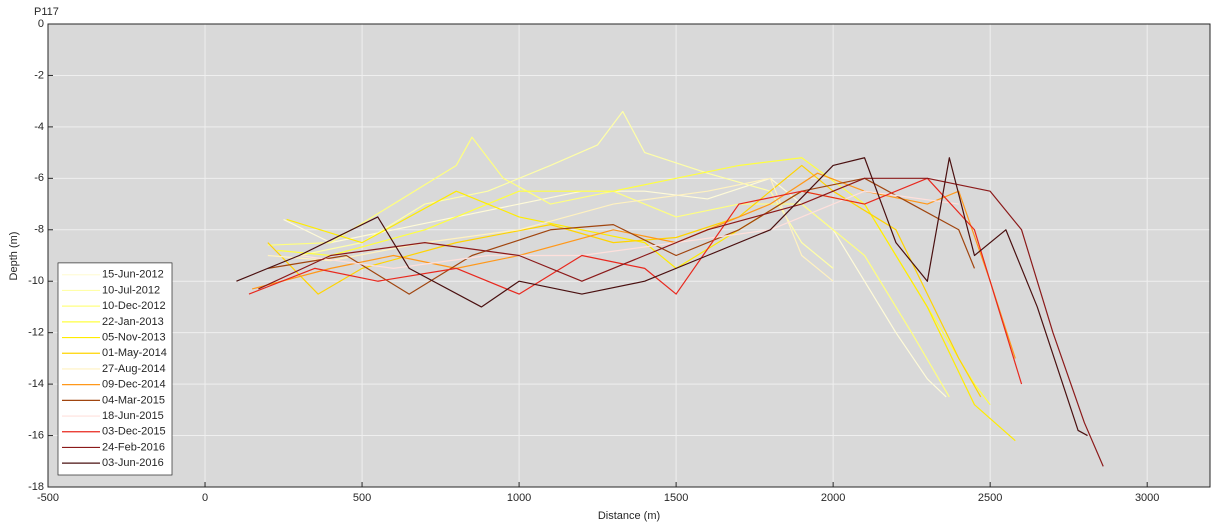  I want to click on x-tick-label: 1000, so click(519, 498).